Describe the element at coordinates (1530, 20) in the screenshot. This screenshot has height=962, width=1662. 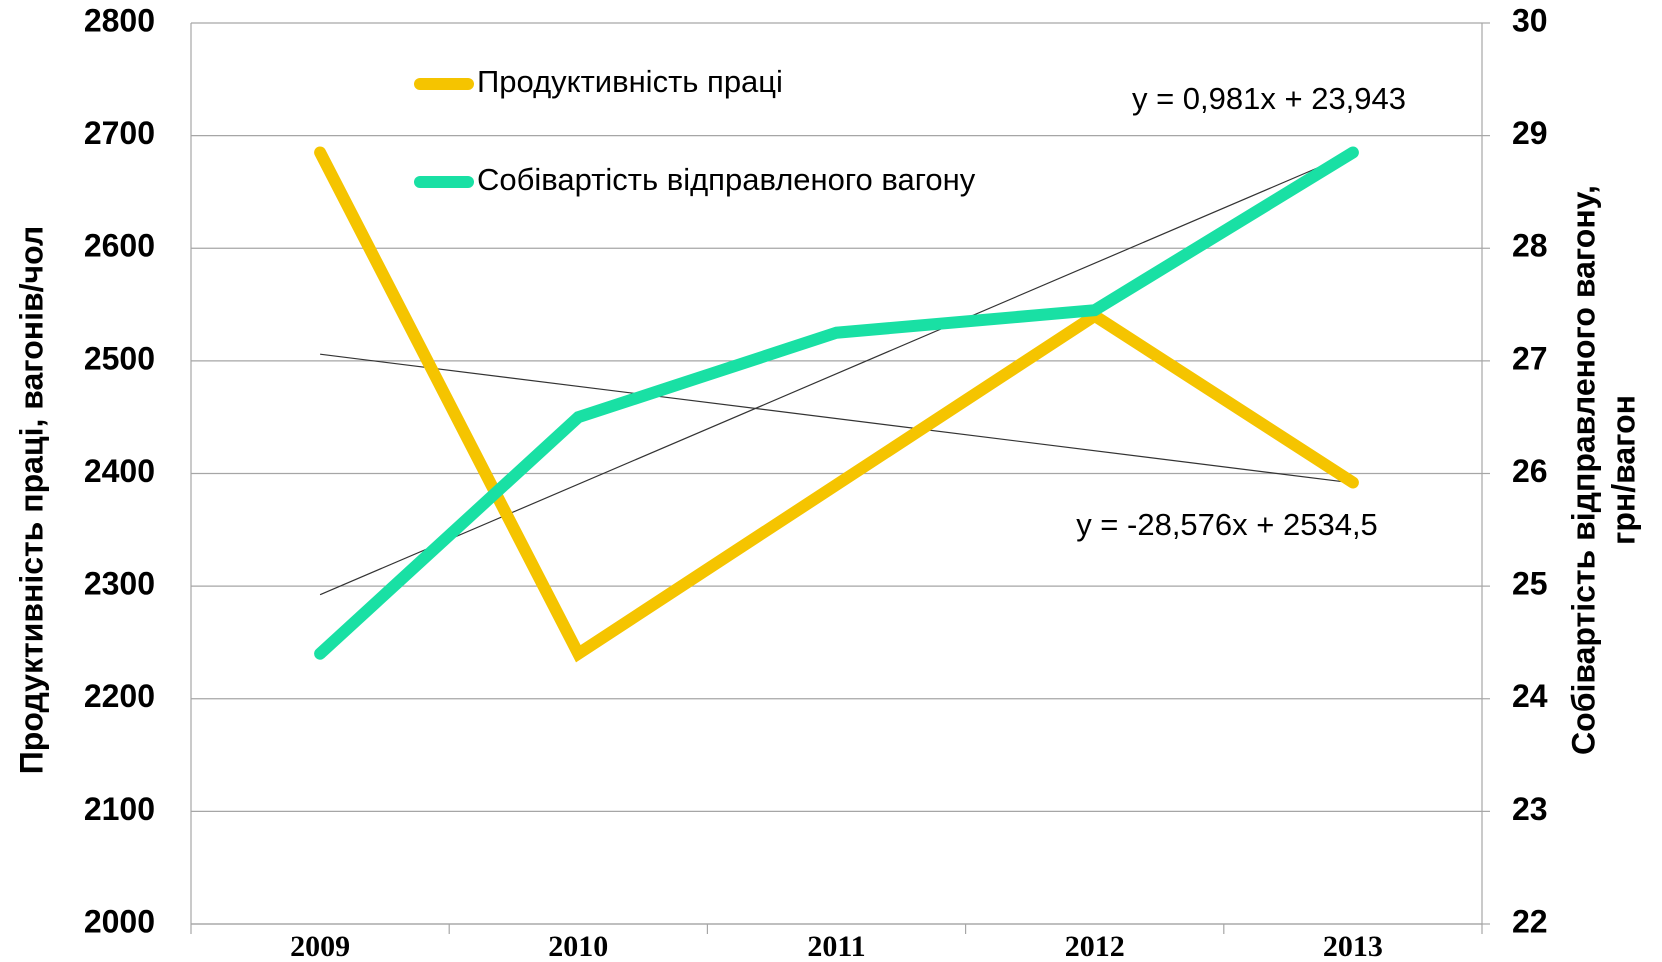
I see `y2-tick-label: 30` at that location.